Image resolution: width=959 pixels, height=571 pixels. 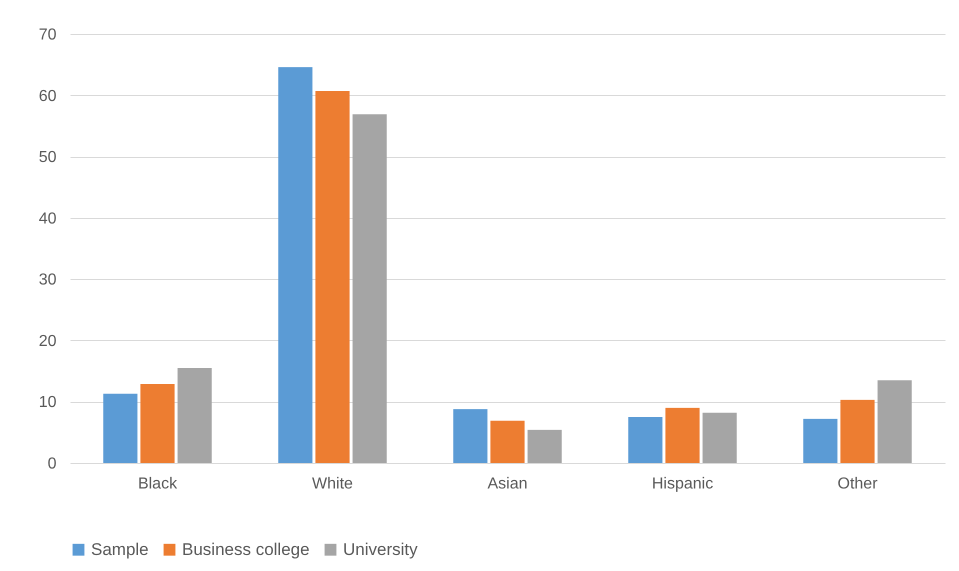 What do you see at coordinates (507, 484) in the screenshot?
I see `x-tick-label: Asian` at bounding box center [507, 484].